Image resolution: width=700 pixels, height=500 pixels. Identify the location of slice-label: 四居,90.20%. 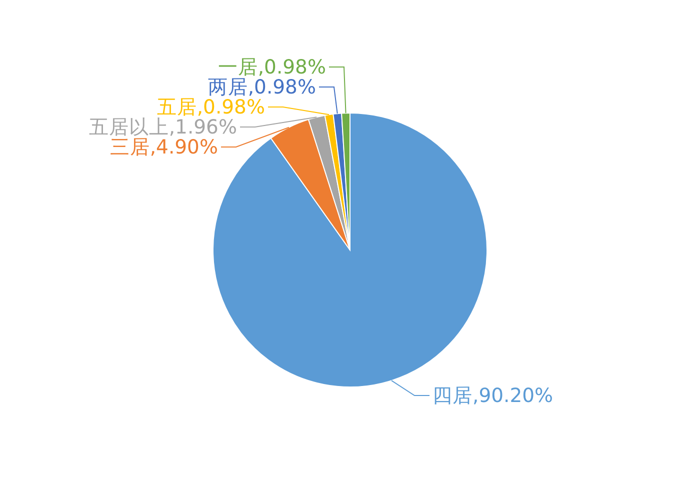
(493, 396).